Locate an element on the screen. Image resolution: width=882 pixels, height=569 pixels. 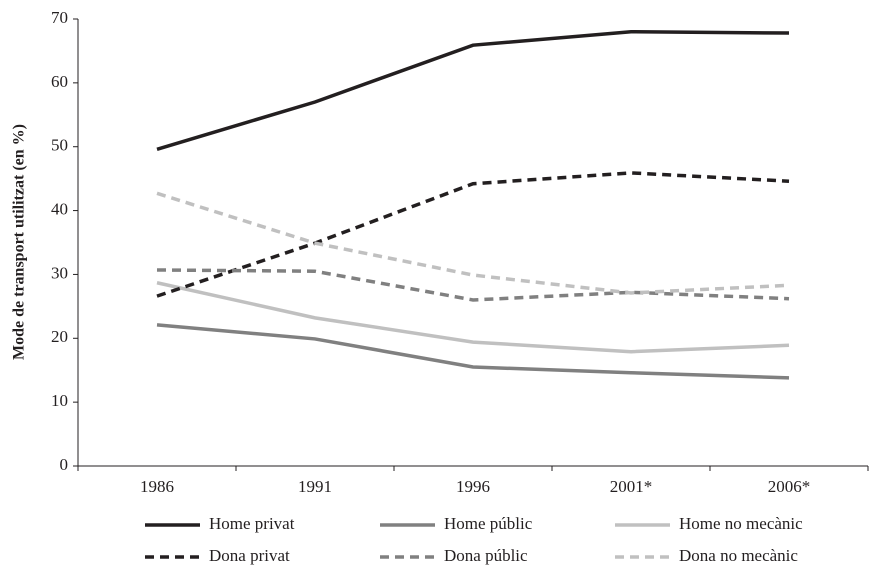
y-tick-label: 20 is located at coordinates (59, 336).